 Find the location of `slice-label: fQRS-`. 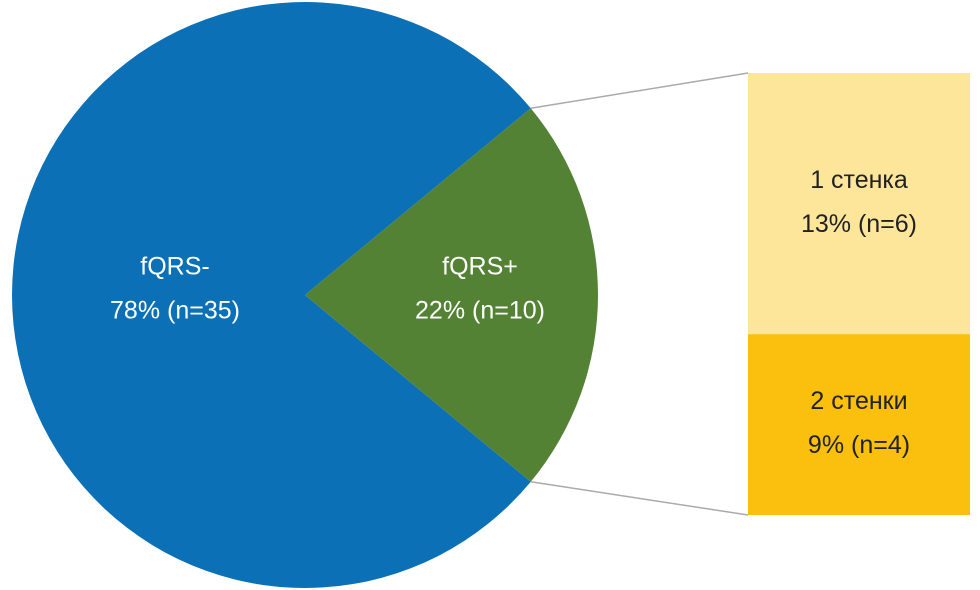

slice-label: fQRS- is located at coordinates (174, 267).